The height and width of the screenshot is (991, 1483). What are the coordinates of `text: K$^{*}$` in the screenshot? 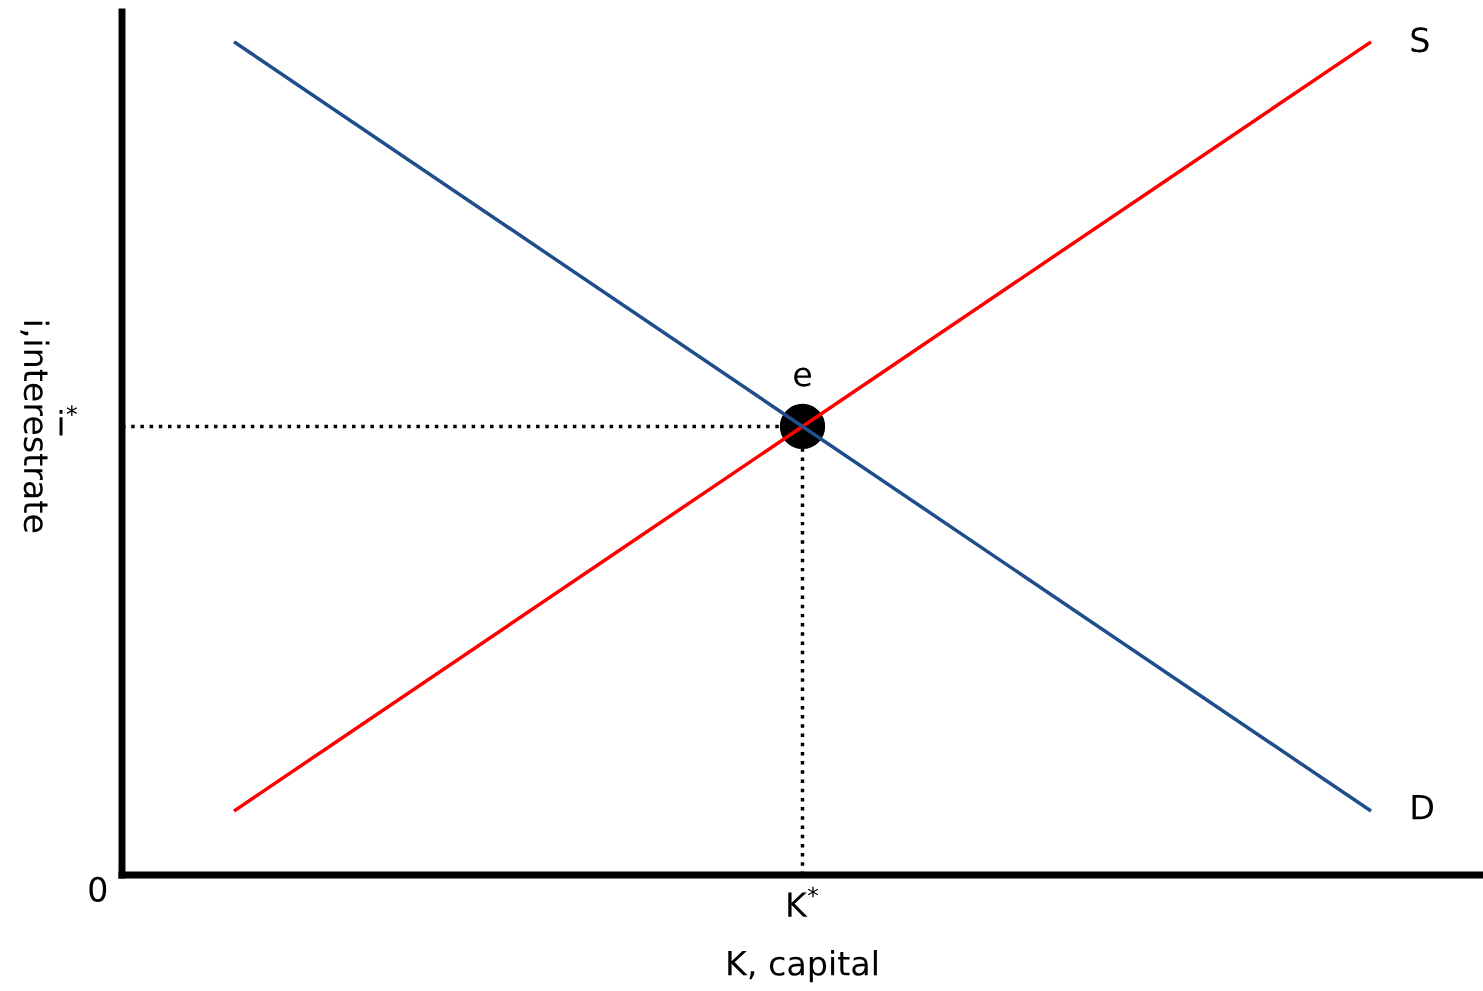 It's located at (803, 901).